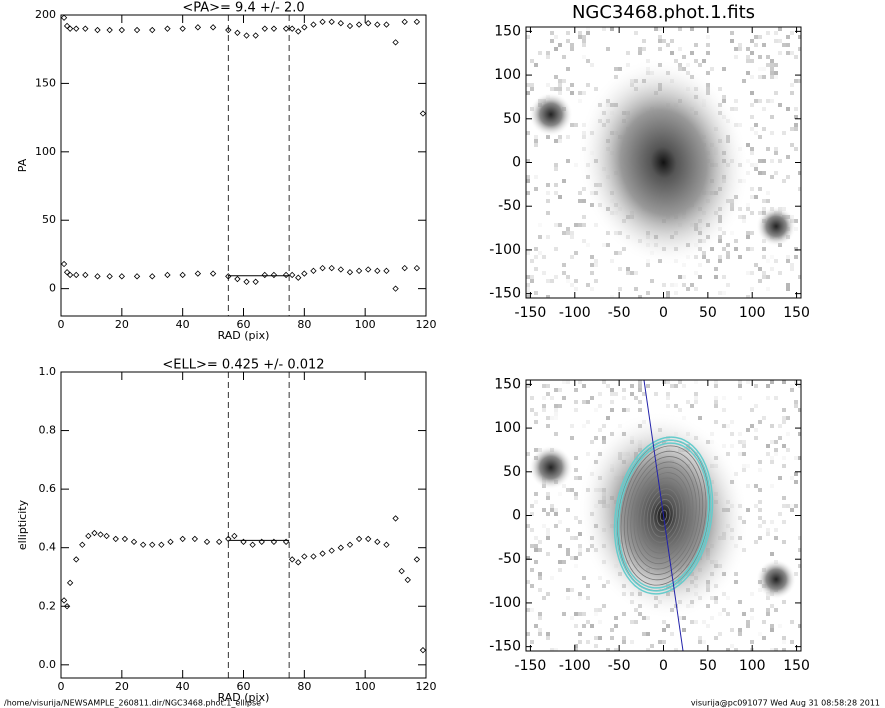 The width and height of the screenshot is (885, 708). I want to click on x-axis-label: RAD (pix), so click(244, 335).